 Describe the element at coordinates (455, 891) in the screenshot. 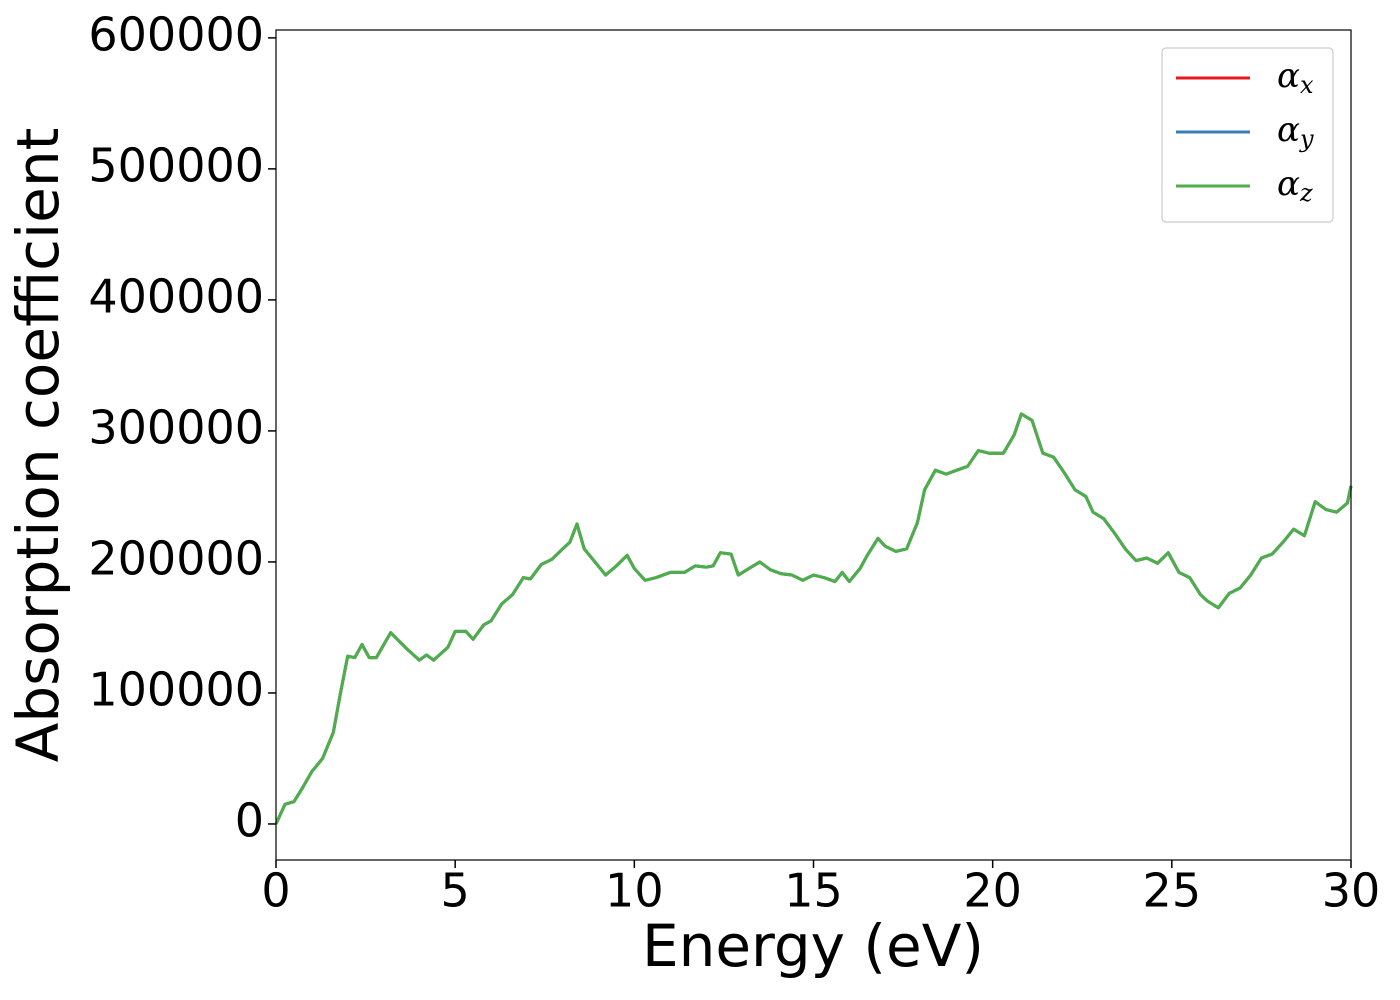

I see `x-tick-label: 5` at that location.